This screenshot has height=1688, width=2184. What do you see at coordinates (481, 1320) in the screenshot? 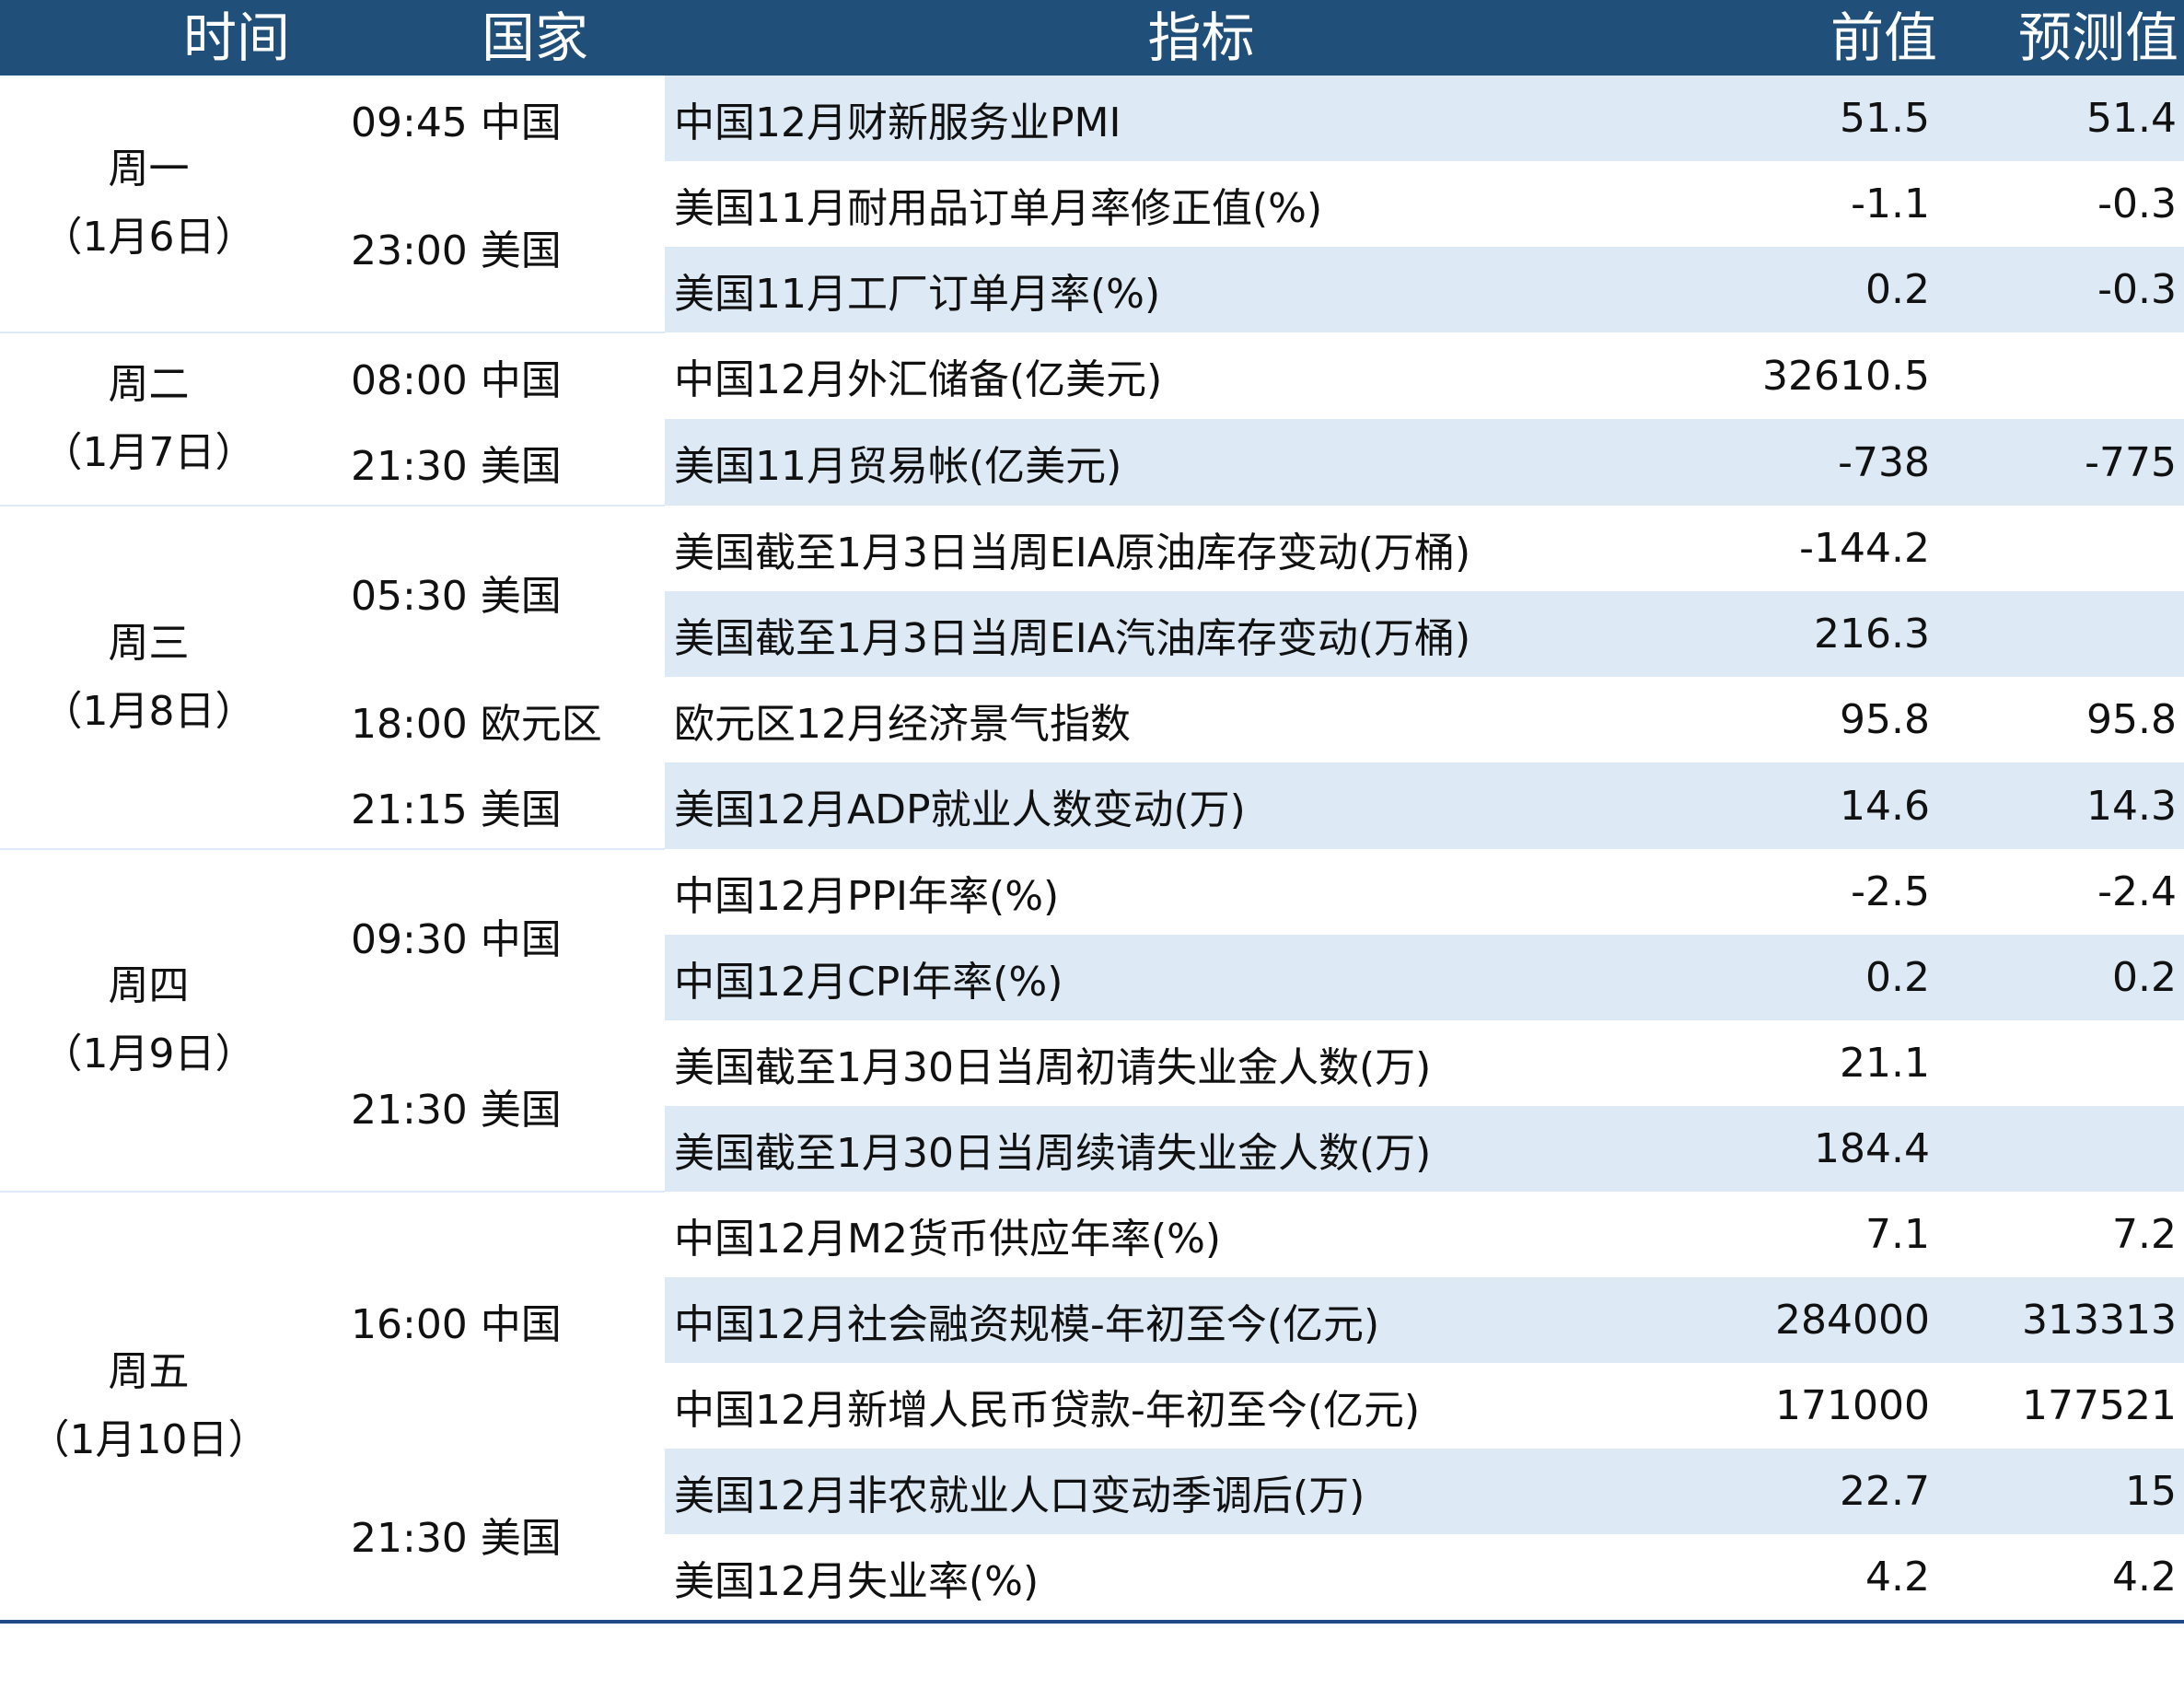
I see `time-country-cell: 16:00 中国` at bounding box center [481, 1320].